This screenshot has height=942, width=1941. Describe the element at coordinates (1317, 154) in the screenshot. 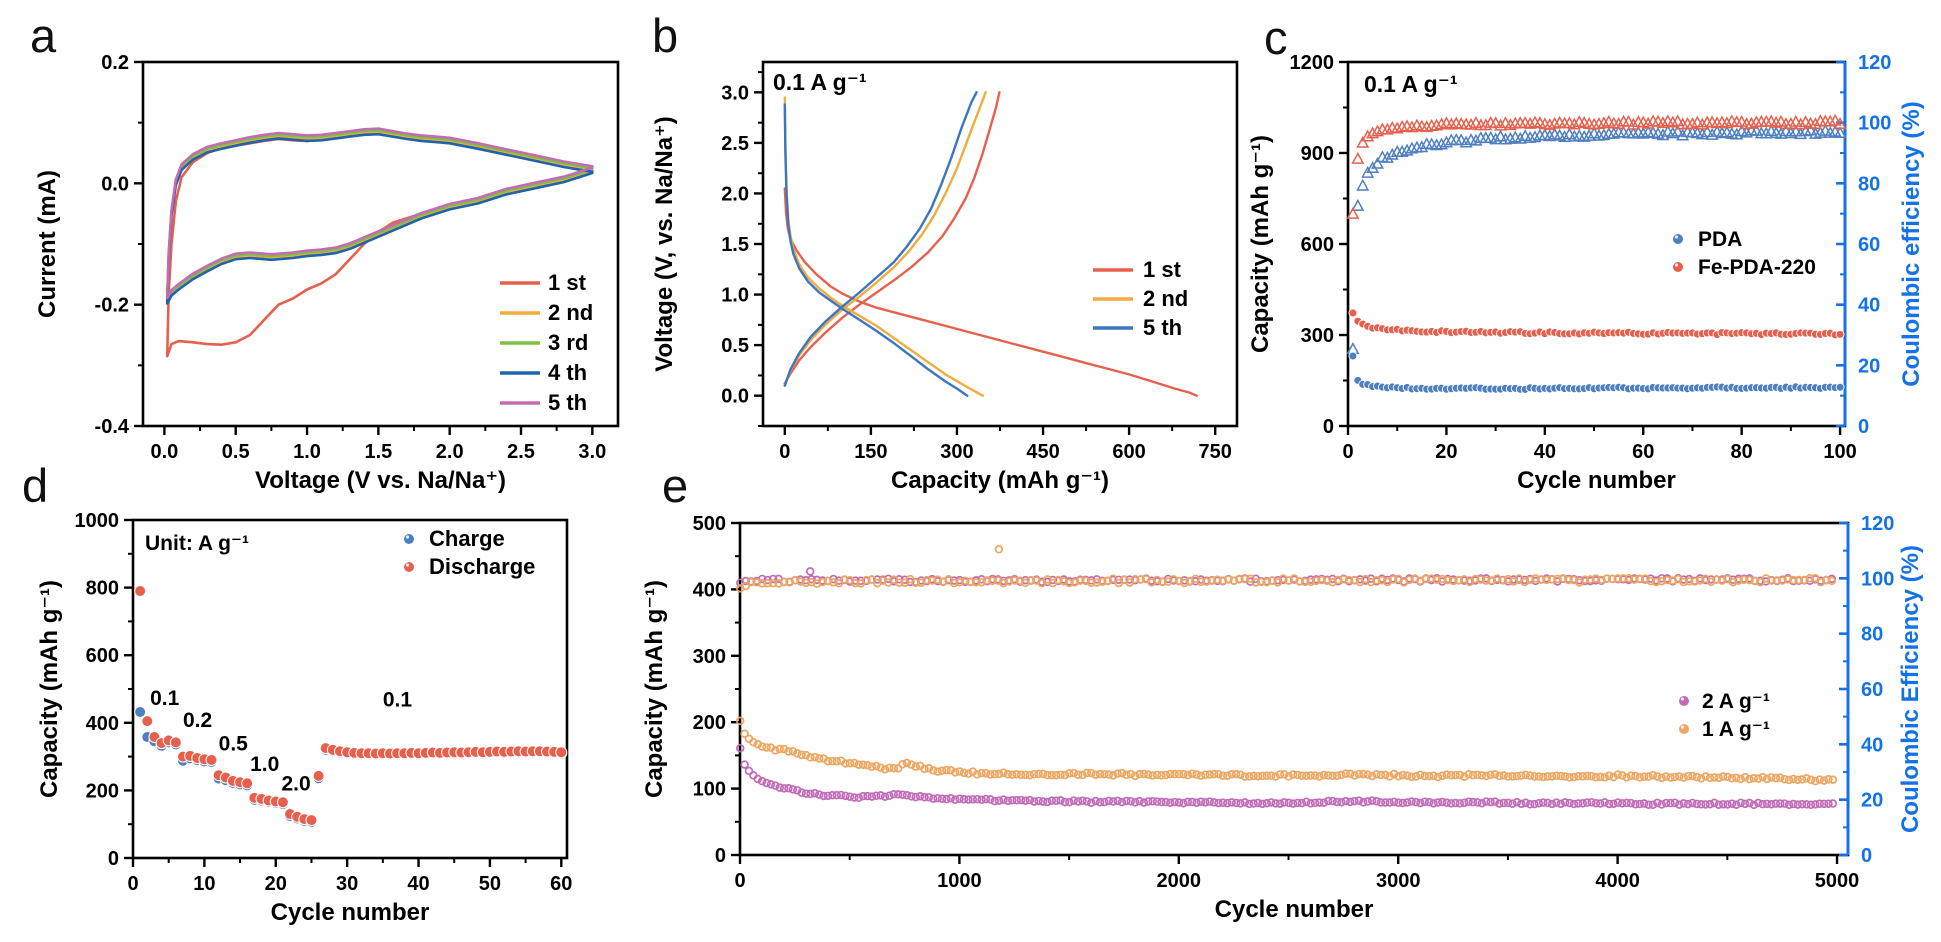

I see `y-tick-label: 900` at that location.